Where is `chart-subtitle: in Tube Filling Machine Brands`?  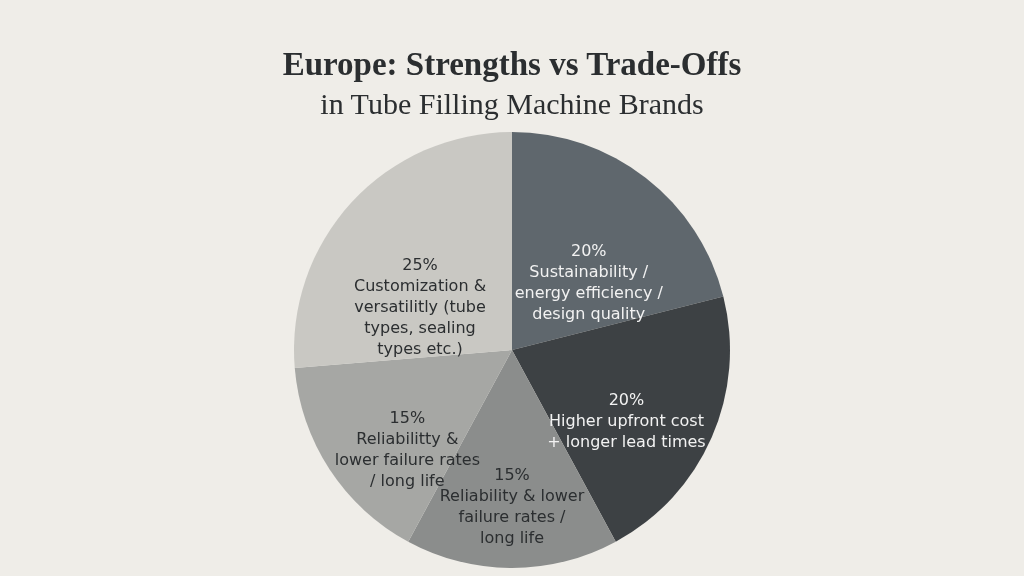 chart-subtitle: in Tube Filling Machine Brands is located at coordinates (512, 103).